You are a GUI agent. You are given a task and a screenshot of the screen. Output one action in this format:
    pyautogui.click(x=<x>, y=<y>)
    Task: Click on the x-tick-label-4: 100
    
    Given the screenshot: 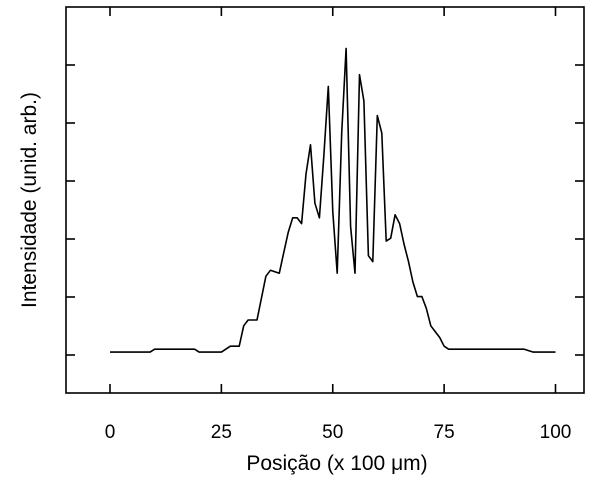 What is the action you would take?
    pyautogui.click(x=556, y=432)
    